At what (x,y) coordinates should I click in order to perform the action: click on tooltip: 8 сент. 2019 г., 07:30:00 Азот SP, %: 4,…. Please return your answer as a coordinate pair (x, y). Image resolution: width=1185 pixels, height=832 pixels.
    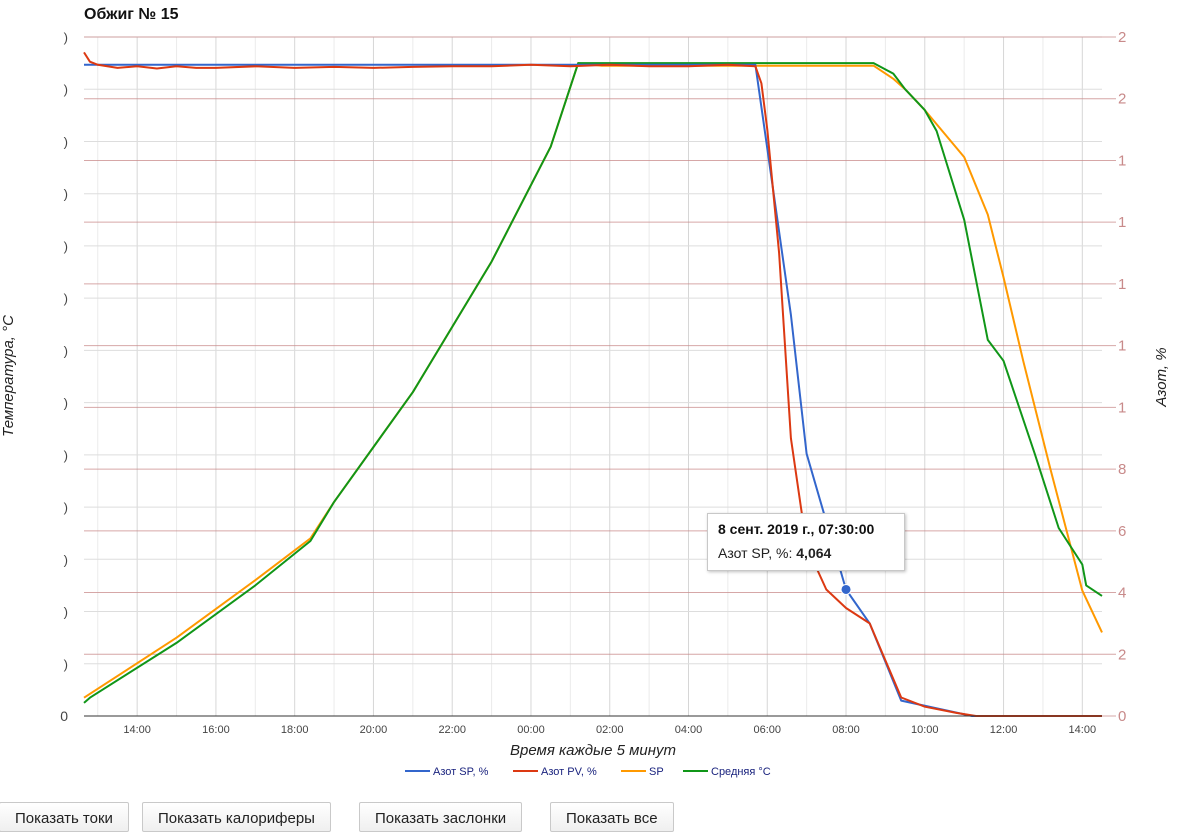
    Looking at the image, I should click on (806, 542).